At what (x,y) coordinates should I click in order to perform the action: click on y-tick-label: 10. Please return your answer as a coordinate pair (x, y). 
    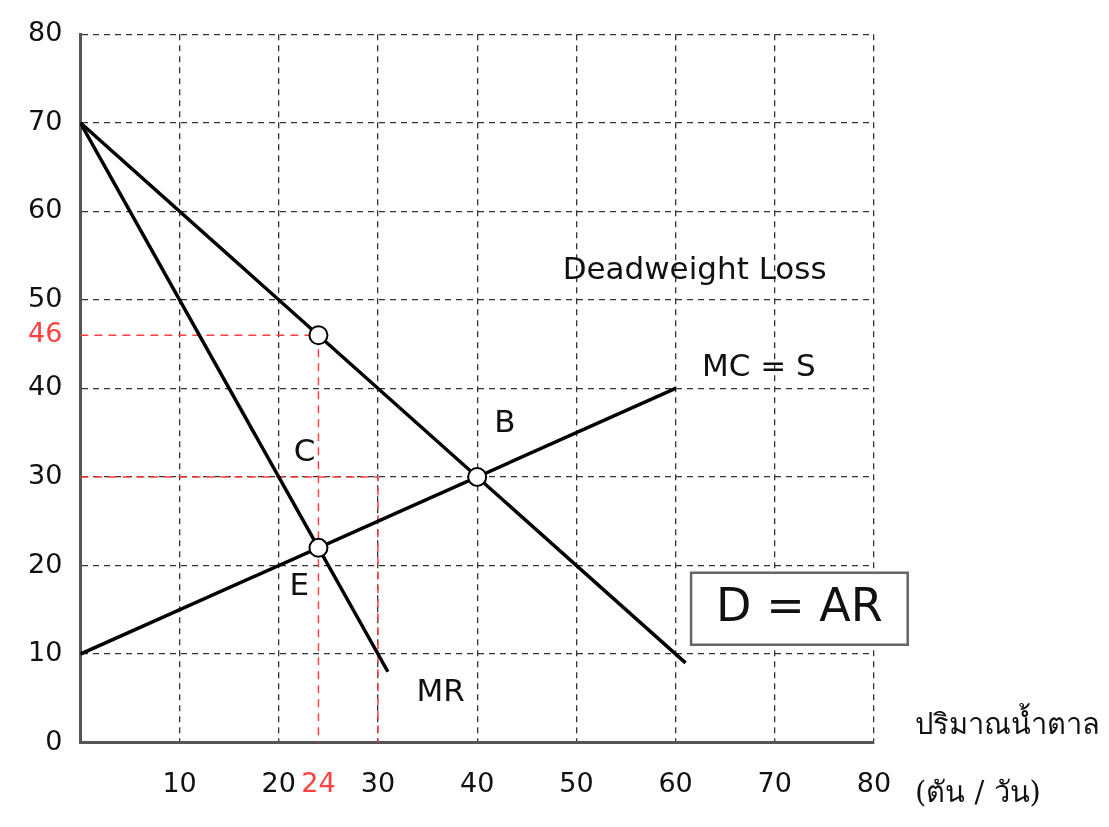
    Looking at the image, I should click on (45, 652).